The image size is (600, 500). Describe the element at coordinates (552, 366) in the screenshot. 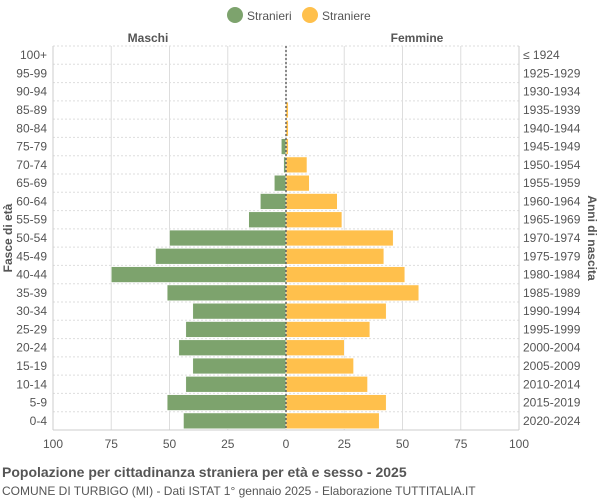

I see `birth-year-label: 2005-2009` at that location.